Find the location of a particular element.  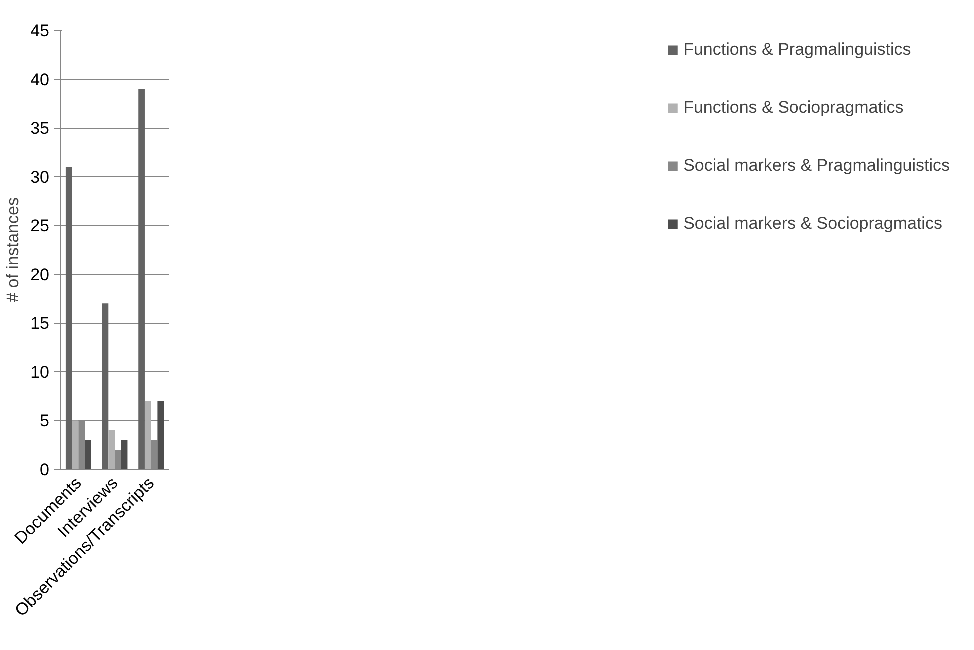

y-tick-label: 25 is located at coordinates (40, 226).